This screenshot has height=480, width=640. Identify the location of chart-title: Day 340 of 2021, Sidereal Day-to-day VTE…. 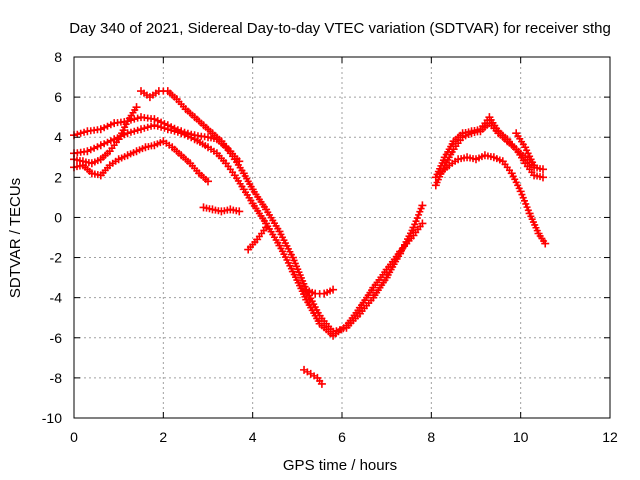
(340, 28).